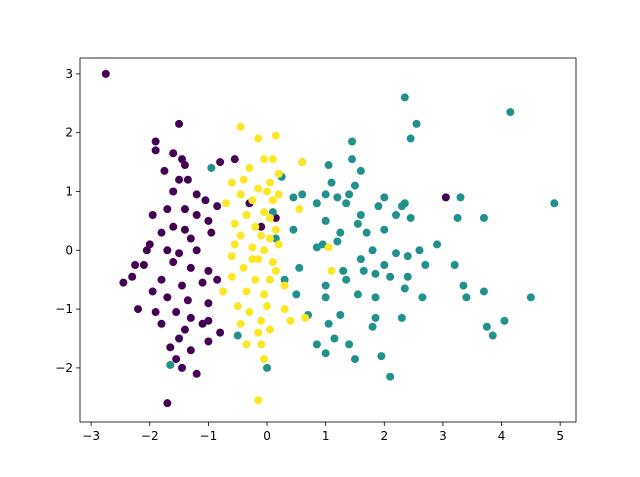  Describe the element at coordinates (69, 74) in the screenshot. I see `y-tick-label: 3` at that location.